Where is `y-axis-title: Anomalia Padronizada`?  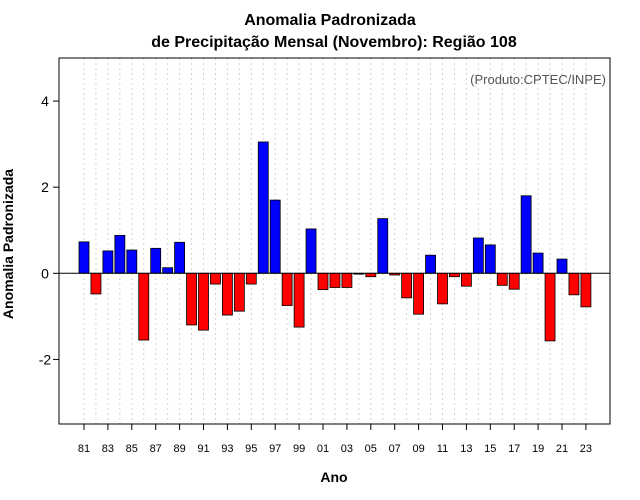
y-axis-title: Anomalia Padronizada is located at coordinates (8, 244).